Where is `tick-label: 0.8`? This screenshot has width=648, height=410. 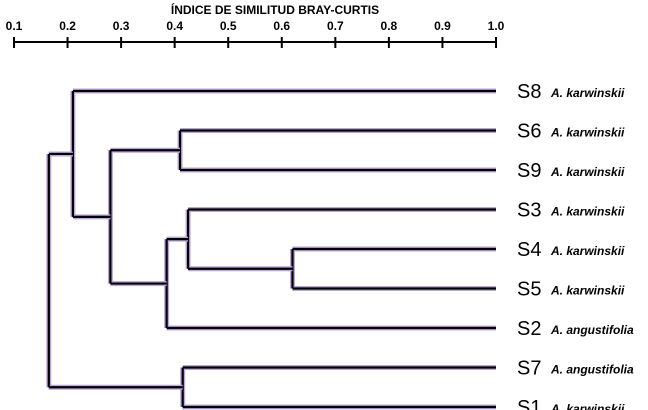
tick-label: 0.8 is located at coordinates (389, 26).